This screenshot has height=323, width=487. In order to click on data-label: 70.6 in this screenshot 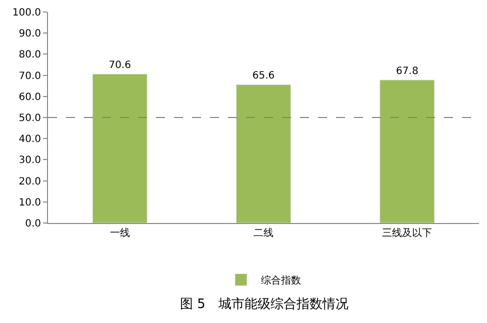, I will do `click(119, 66)`.